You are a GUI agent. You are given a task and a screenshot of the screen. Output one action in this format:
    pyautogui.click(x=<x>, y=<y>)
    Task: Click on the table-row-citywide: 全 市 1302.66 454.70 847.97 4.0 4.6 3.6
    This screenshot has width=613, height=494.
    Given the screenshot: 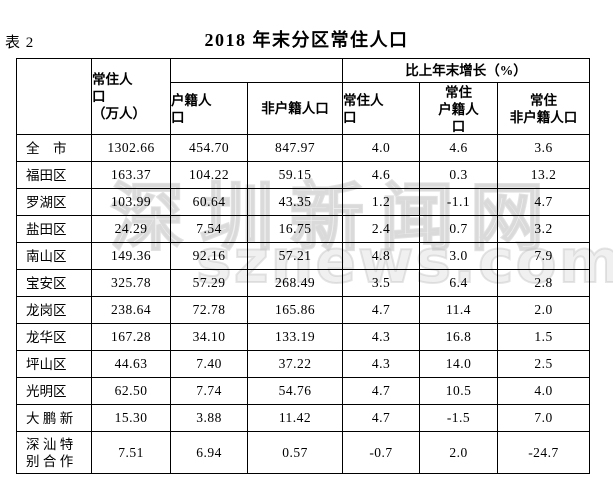 What is the action you would take?
    pyautogui.click(x=303, y=148)
    